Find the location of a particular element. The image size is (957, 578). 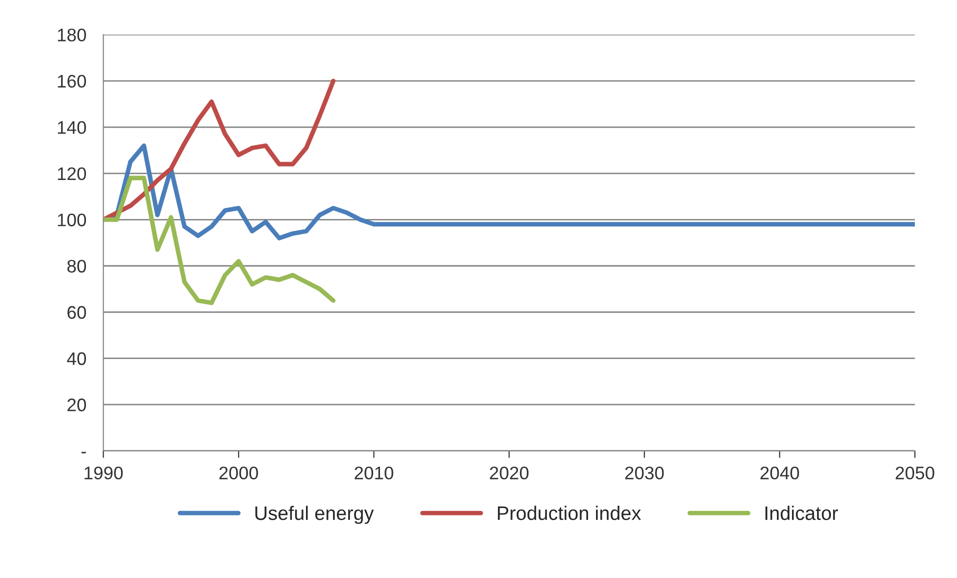

y-tick-label: 20 is located at coordinates (77, 405).